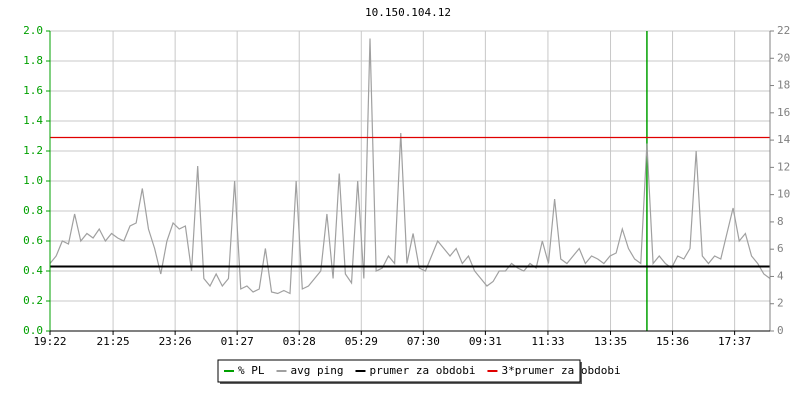 The height and width of the screenshot is (400, 800). What do you see at coordinates (33, 330) in the screenshot?
I see `y-tick-label: 0.0` at bounding box center [33, 330].